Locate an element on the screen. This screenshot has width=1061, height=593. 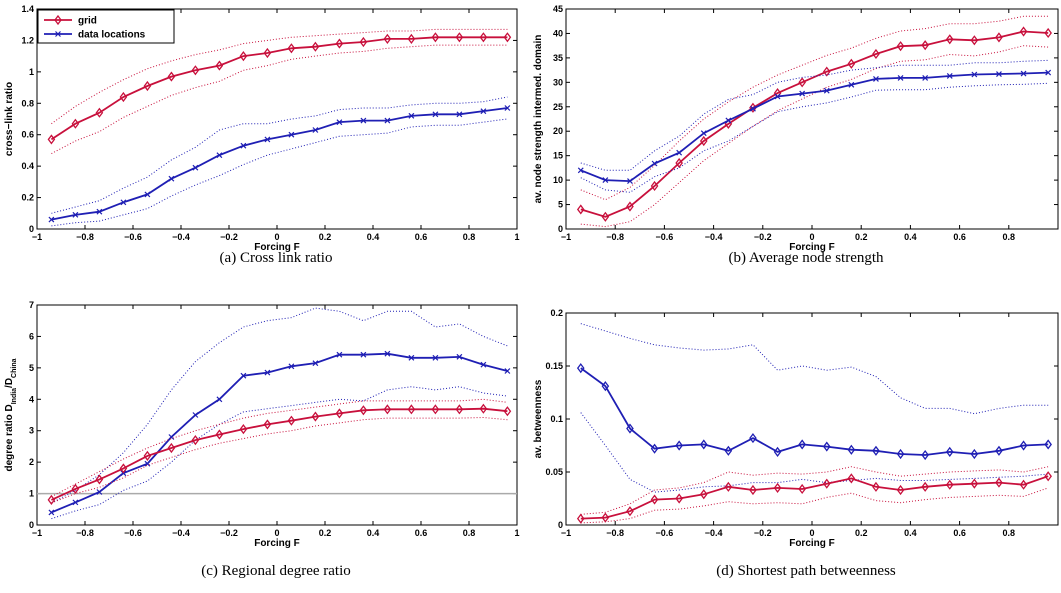
panel-caption: (d) Shortest path betweenness is located at coordinates (806, 571).